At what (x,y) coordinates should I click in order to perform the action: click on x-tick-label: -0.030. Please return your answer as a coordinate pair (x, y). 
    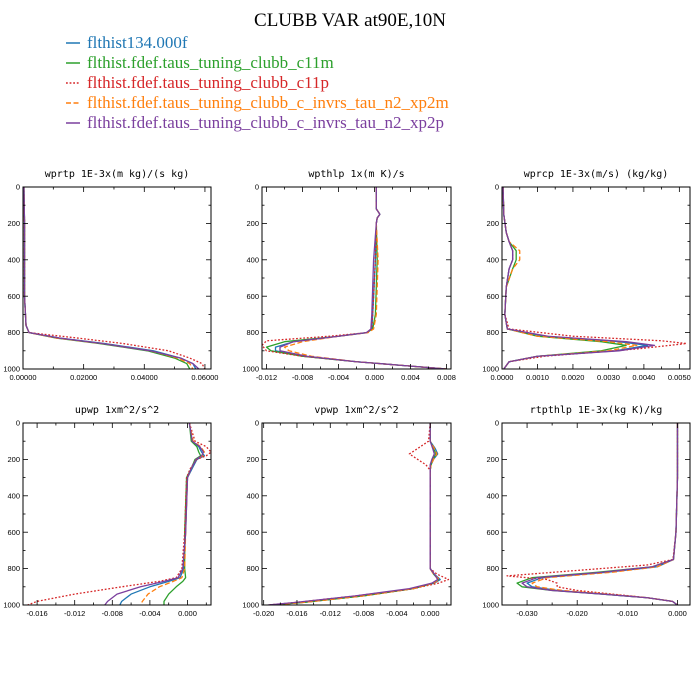
    Looking at the image, I should click on (526, 613).